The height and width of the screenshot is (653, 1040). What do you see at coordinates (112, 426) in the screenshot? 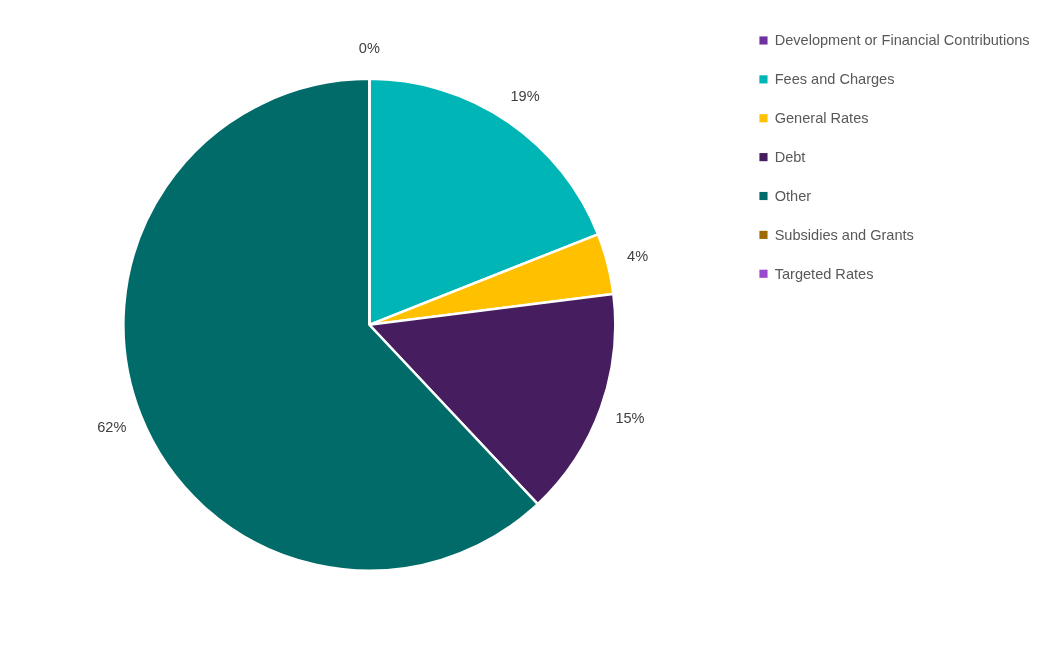
I see `data-label: 62%` at bounding box center [112, 426].